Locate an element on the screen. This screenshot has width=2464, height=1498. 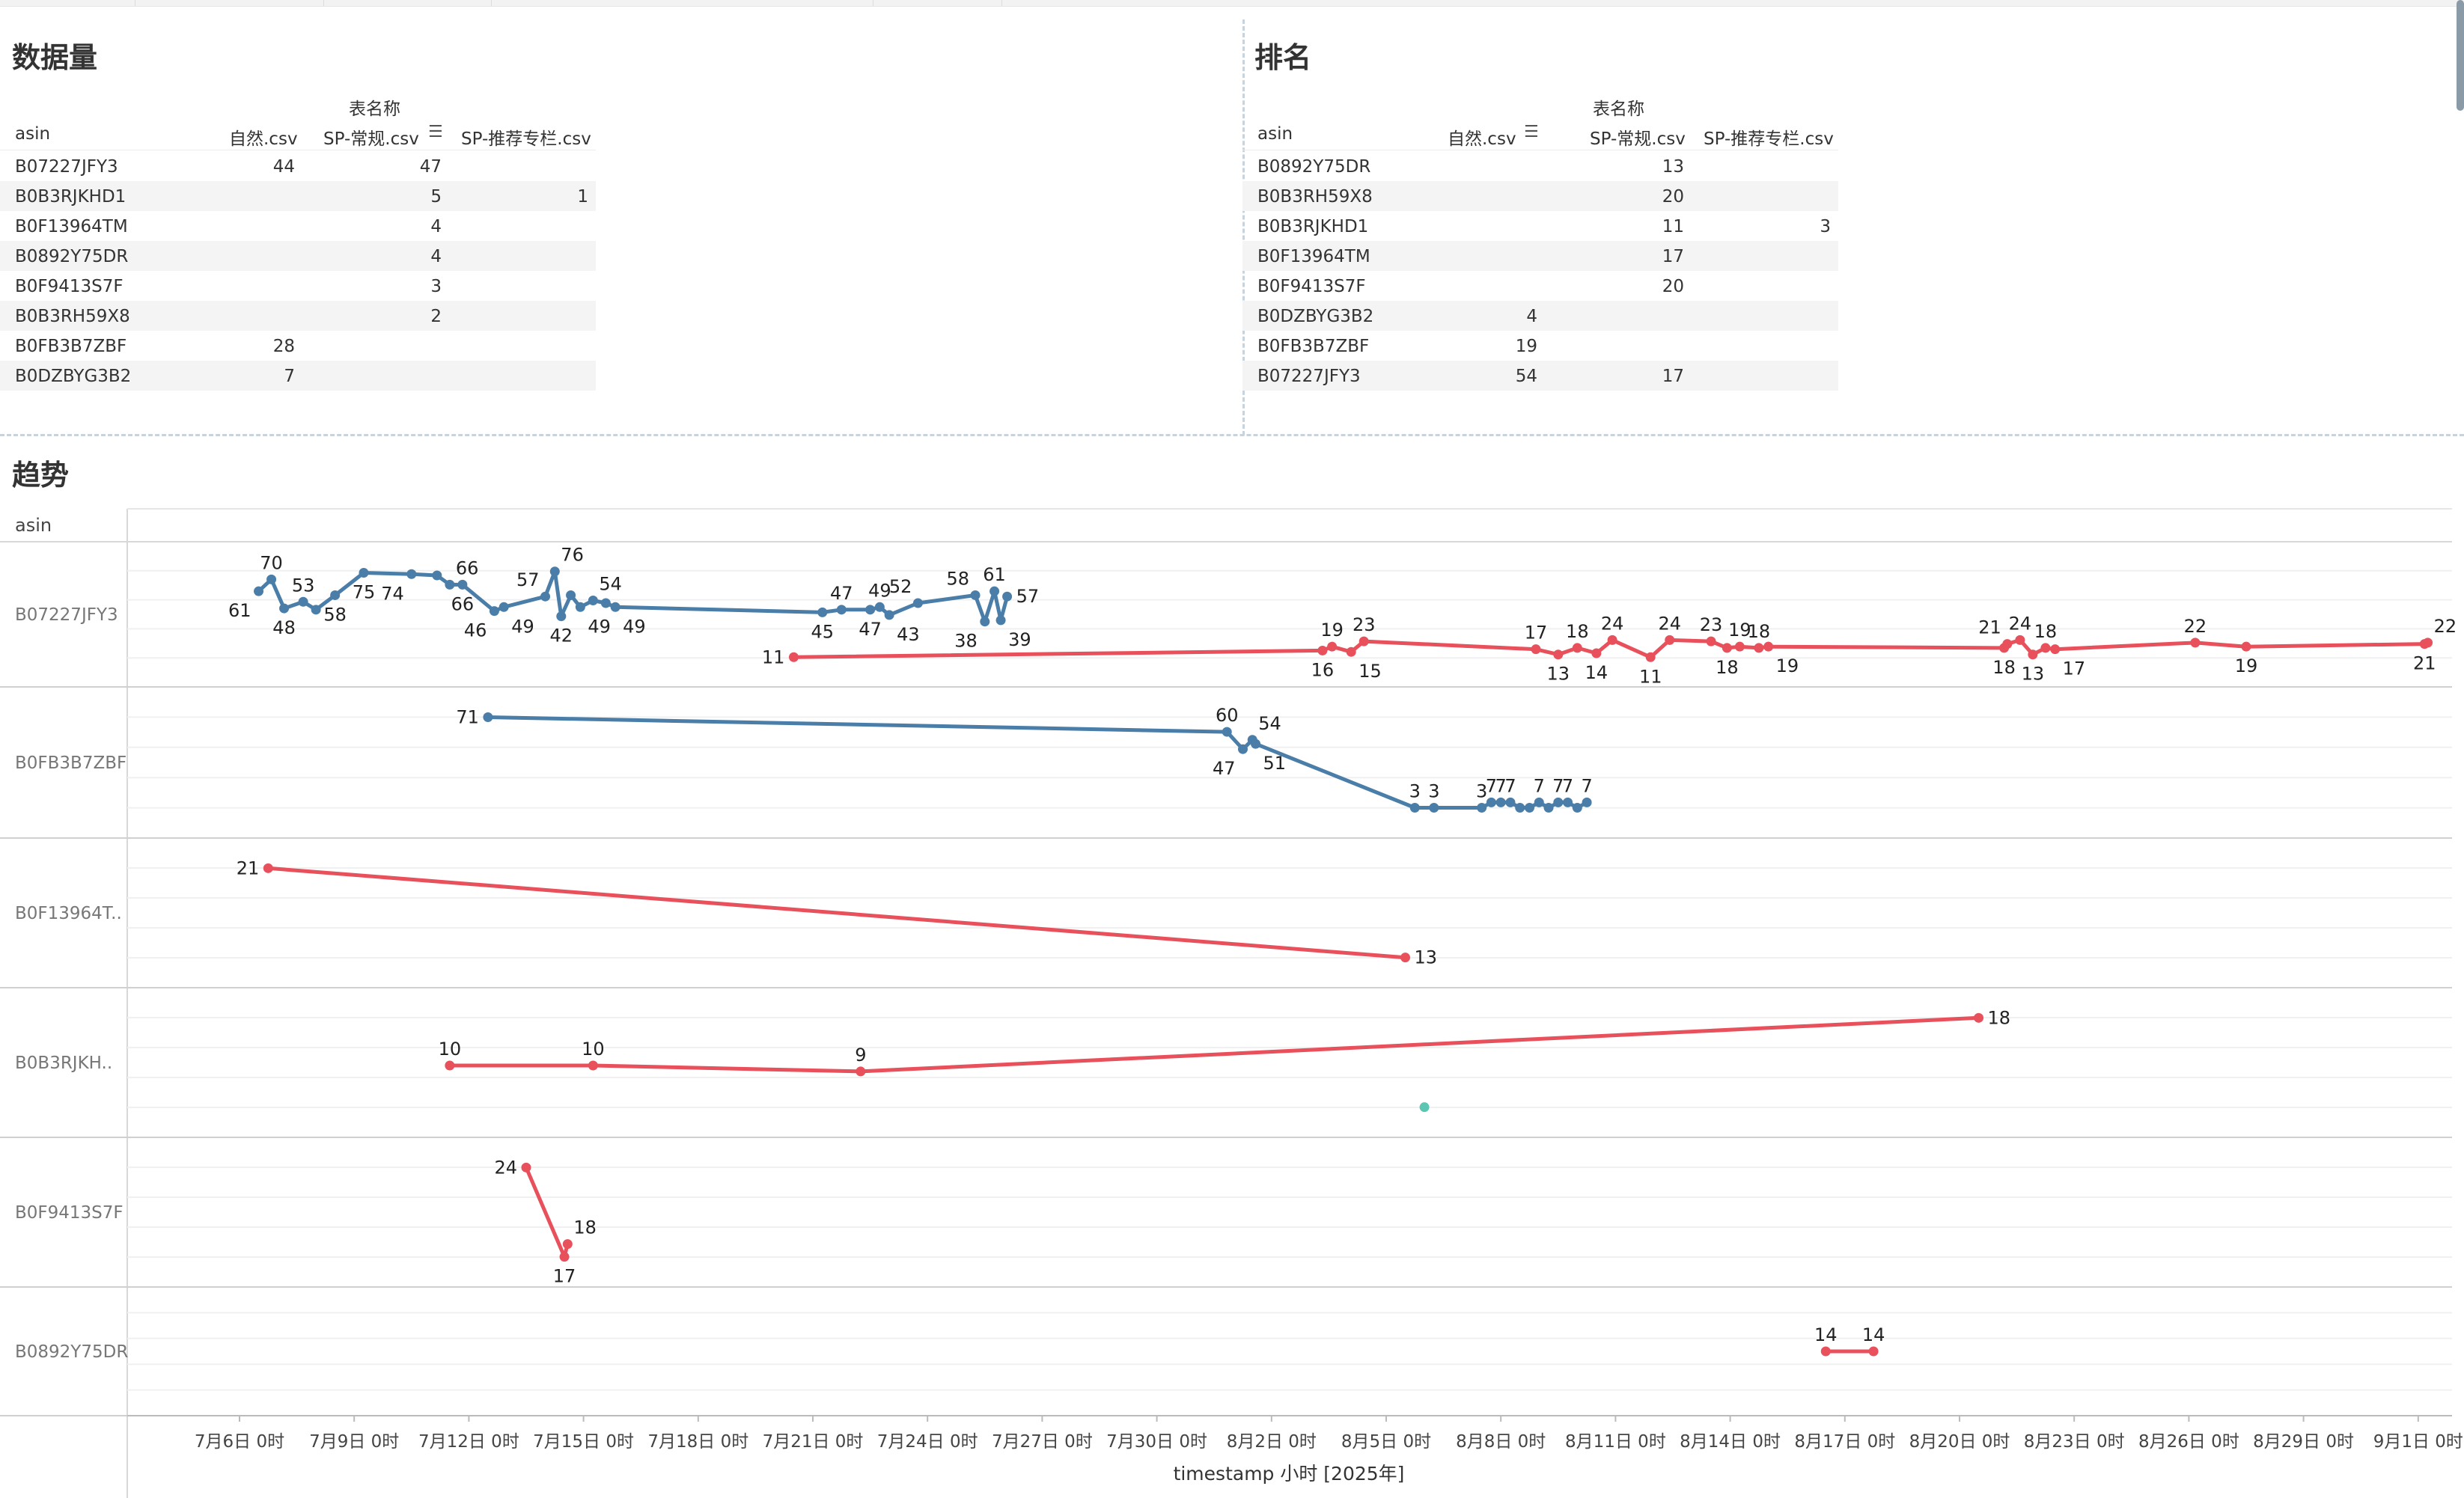
sort-ascending-icon: ☰ is located at coordinates (1531, 132).